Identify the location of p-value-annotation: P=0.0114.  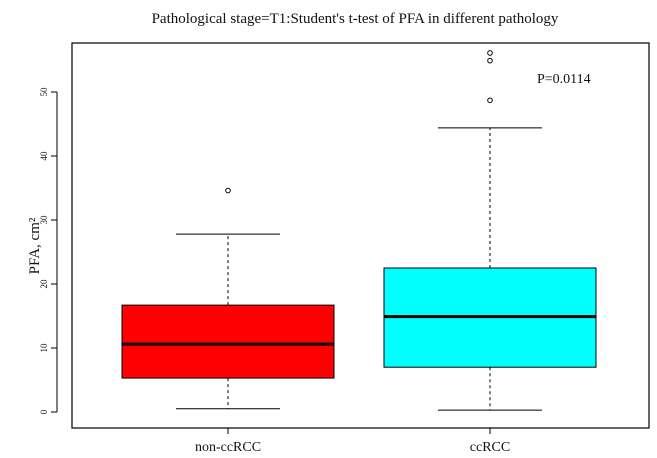
(564, 79).